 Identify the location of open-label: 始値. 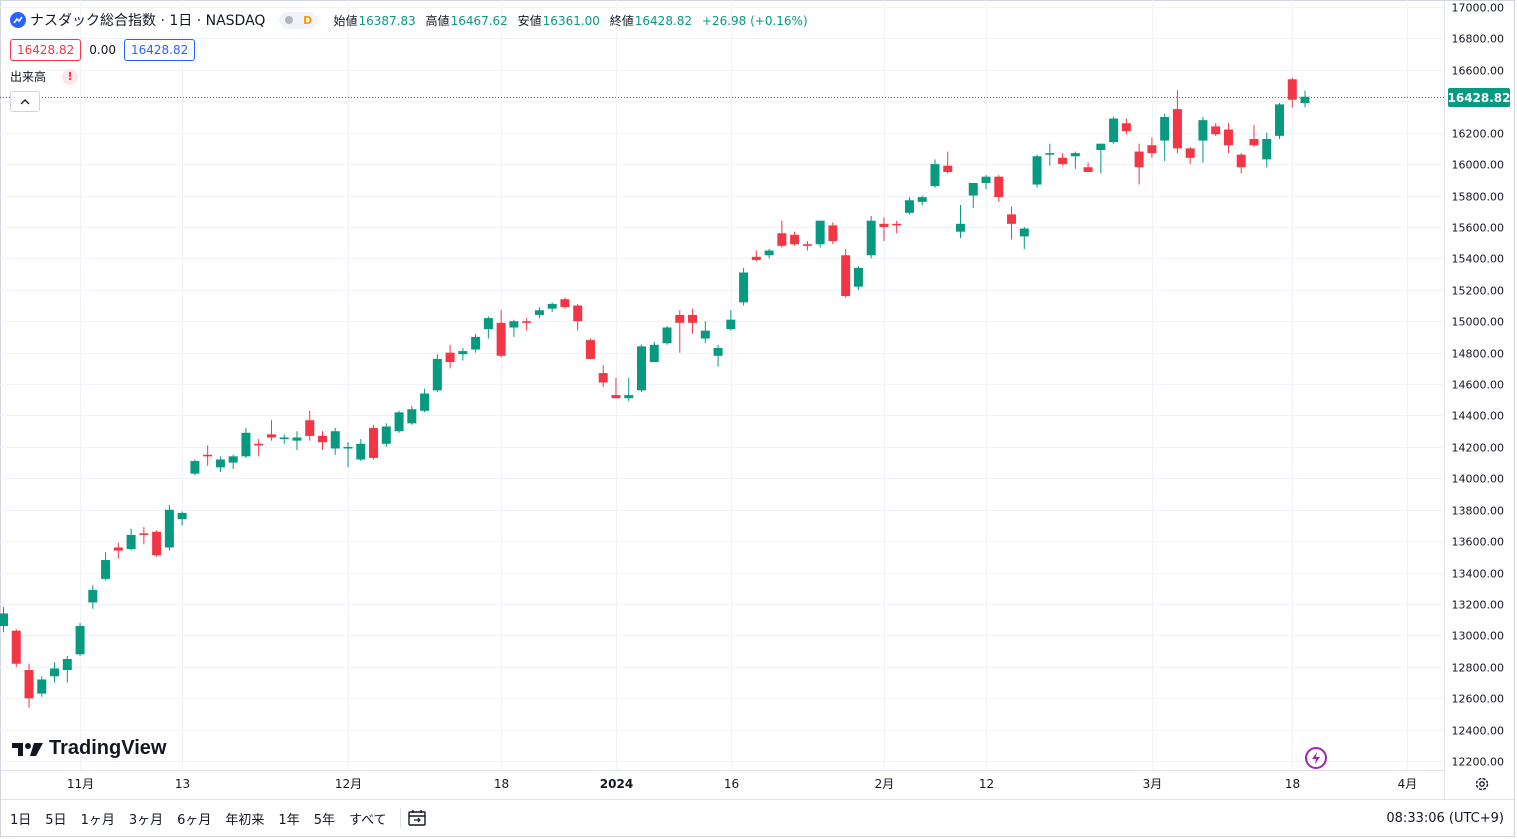
(345, 20).